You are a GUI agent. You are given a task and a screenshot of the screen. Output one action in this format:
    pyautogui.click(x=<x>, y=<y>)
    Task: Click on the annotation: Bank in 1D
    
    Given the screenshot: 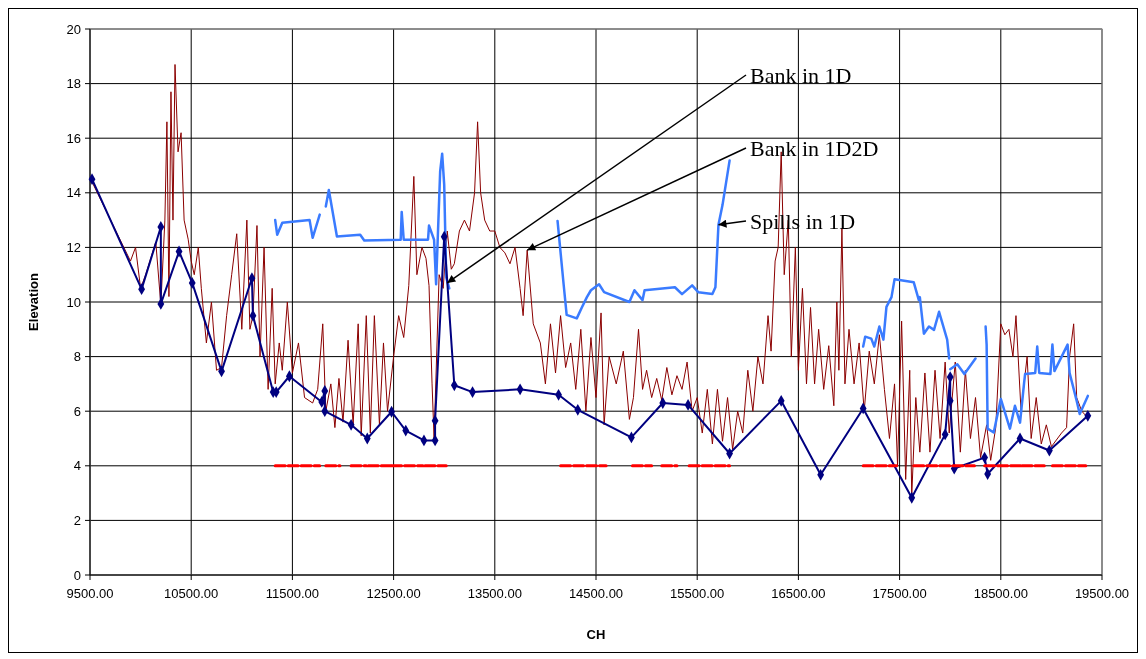 What is the action you would take?
    pyautogui.click(x=801, y=75)
    